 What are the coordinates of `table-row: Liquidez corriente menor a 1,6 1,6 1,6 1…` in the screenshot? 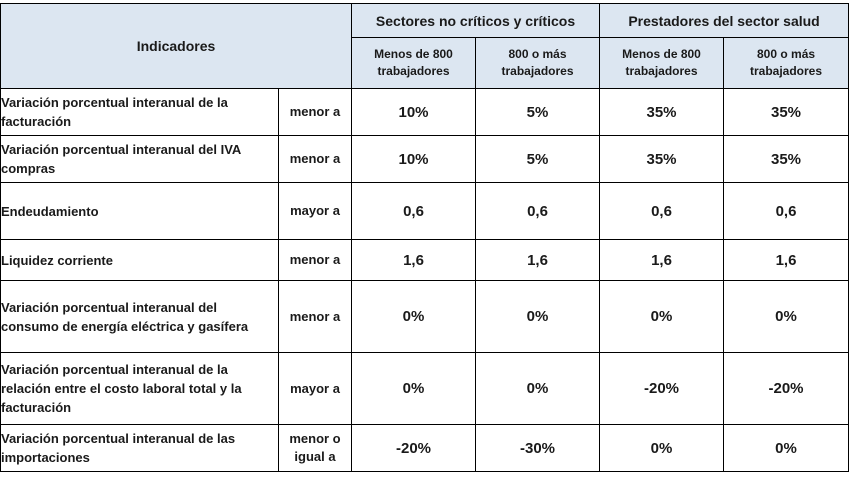 It's located at (424, 260).